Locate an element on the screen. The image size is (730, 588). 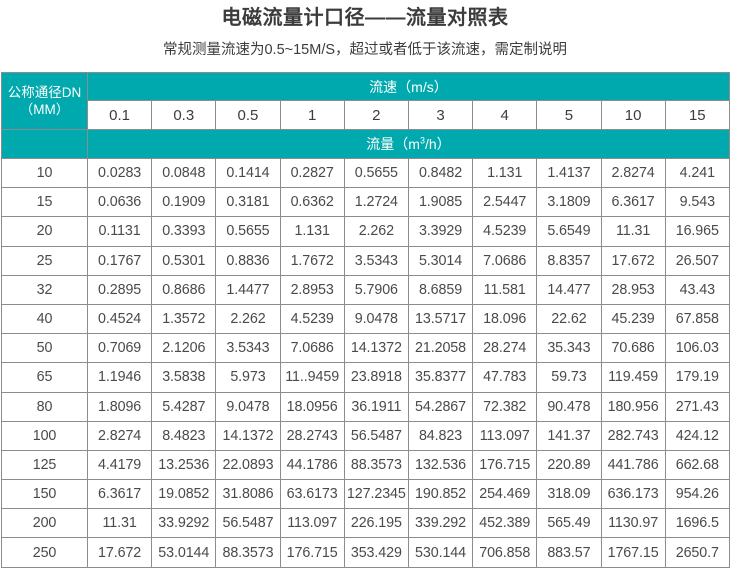
cell-flowrate: 5.7906 is located at coordinates (376, 289).